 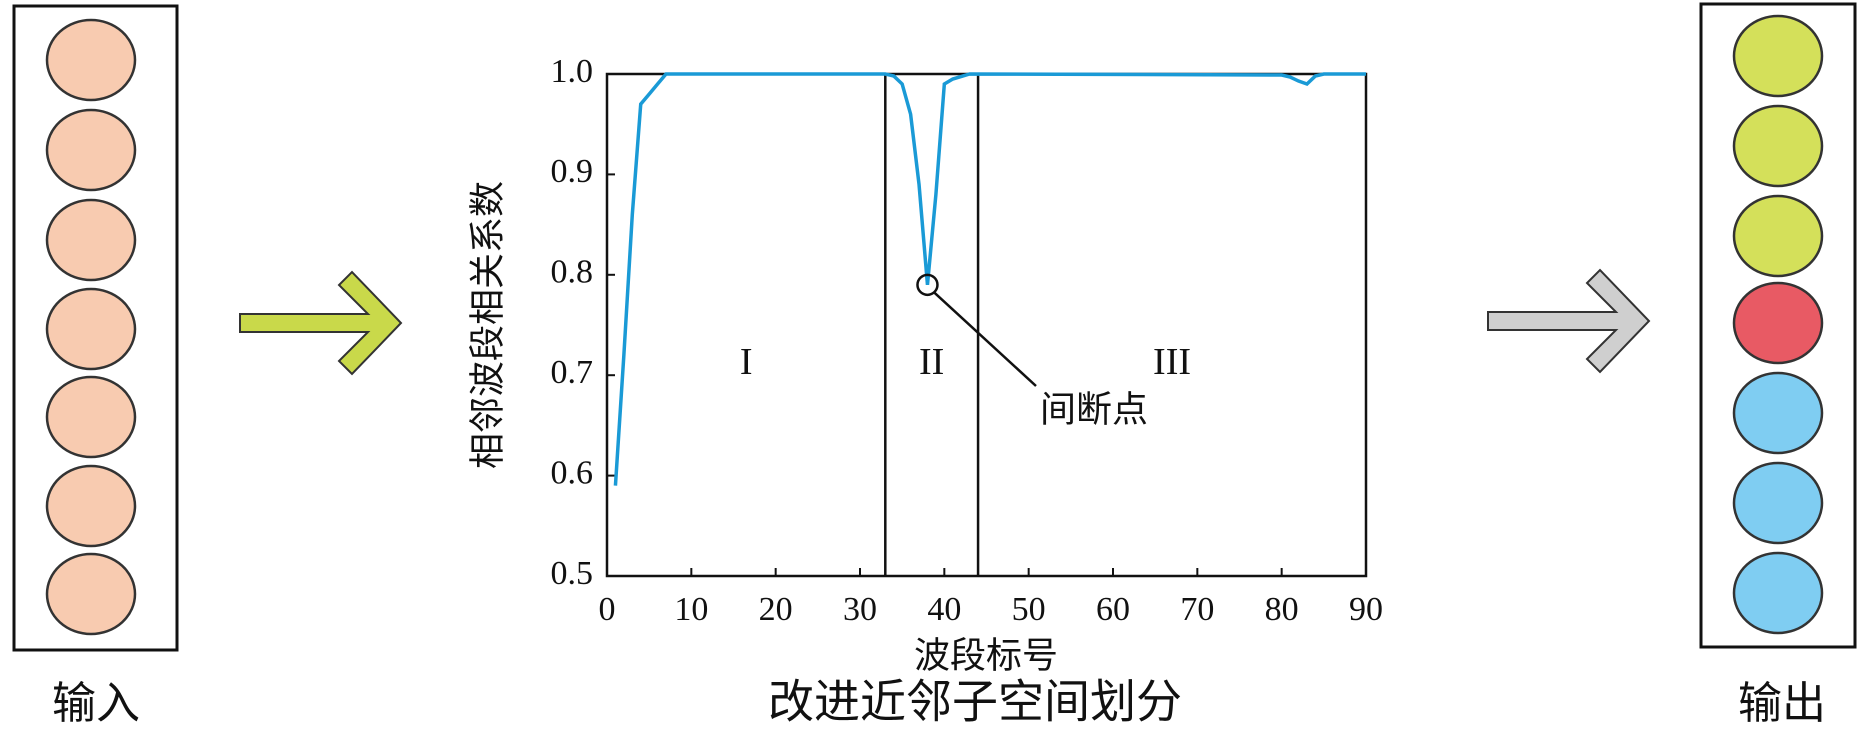 What do you see at coordinates (1029, 609) in the screenshot?
I see `x-tick-label: 50` at bounding box center [1029, 609].